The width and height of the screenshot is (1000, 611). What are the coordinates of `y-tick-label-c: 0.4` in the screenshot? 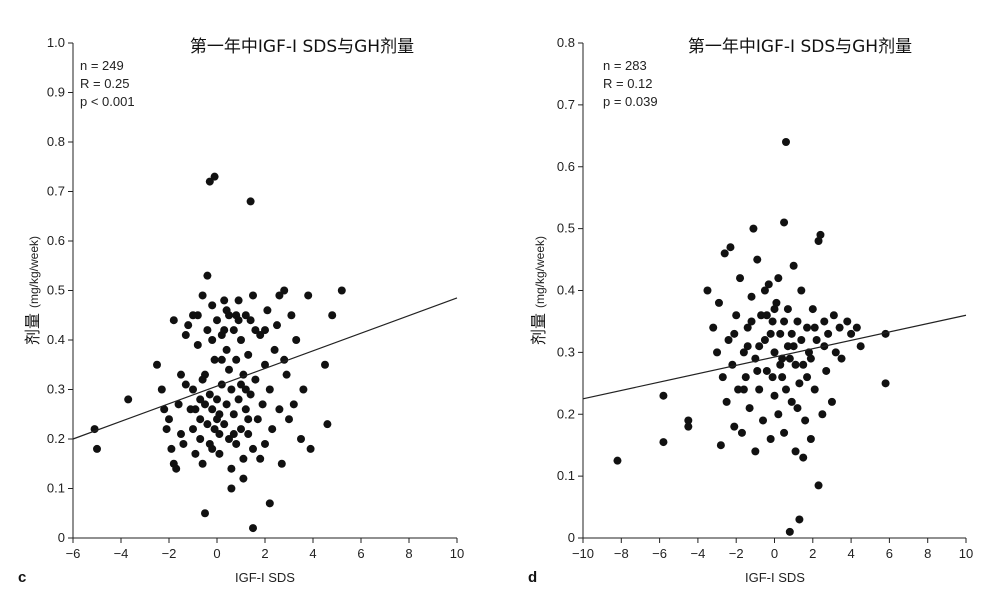 It's located at (56, 339).